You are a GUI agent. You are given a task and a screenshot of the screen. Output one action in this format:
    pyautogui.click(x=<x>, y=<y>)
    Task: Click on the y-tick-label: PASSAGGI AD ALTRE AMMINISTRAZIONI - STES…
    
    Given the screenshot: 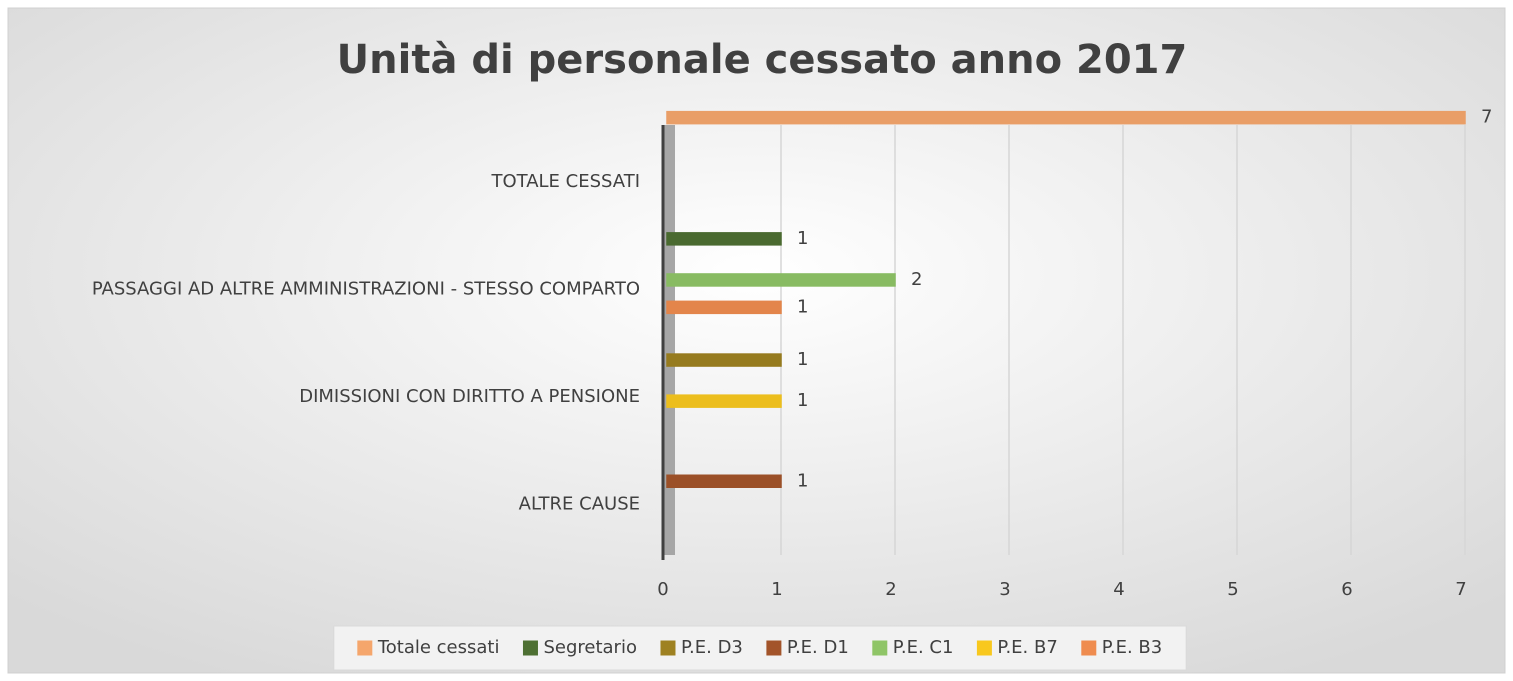 What is the action you would take?
    pyautogui.click(x=366, y=288)
    